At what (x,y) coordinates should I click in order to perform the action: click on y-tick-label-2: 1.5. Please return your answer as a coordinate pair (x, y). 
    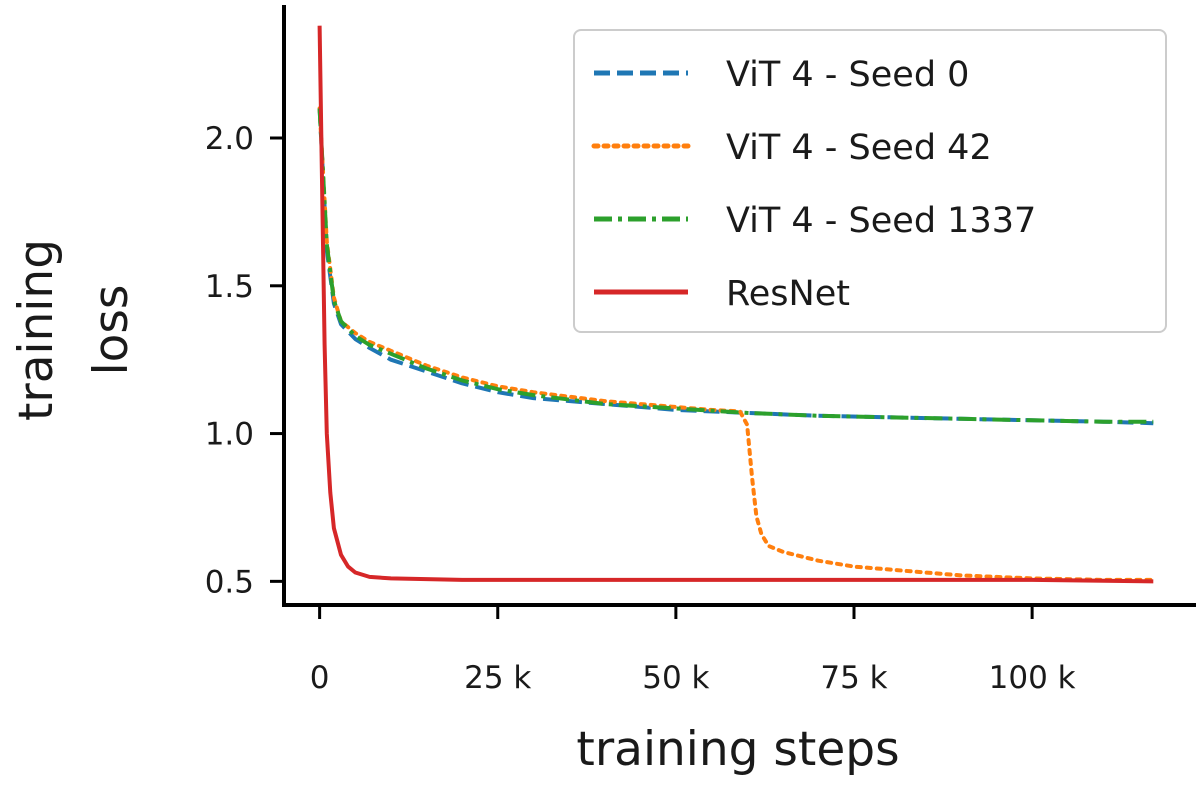
    Looking at the image, I should click on (229, 287).